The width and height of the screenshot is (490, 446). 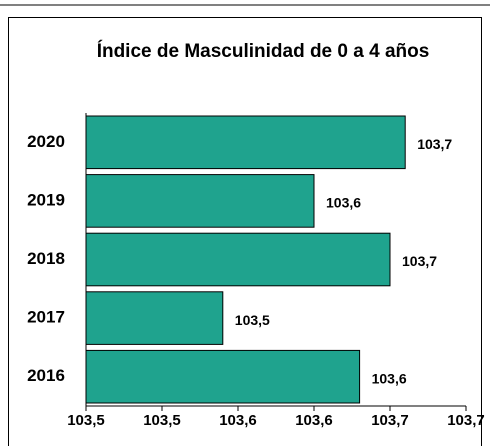 What do you see at coordinates (46, 317) in the screenshot?
I see `y-tick-label: 2017` at bounding box center [46, 317].